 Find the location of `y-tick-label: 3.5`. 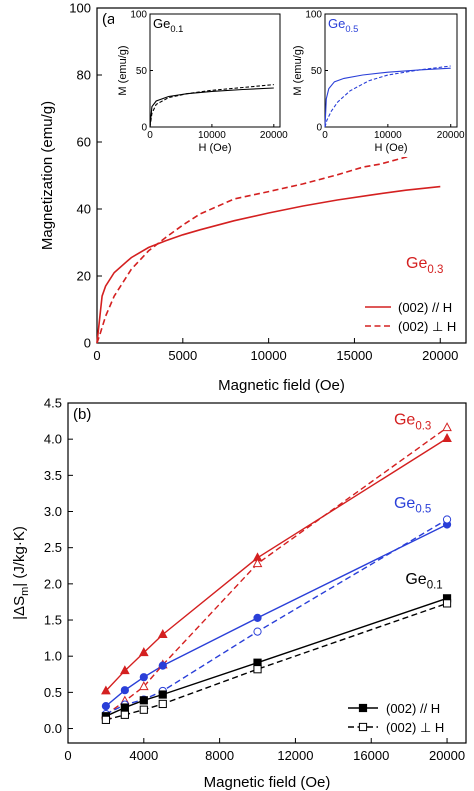

y-tick-label: 3.5 is located at coordinates (53, 475).